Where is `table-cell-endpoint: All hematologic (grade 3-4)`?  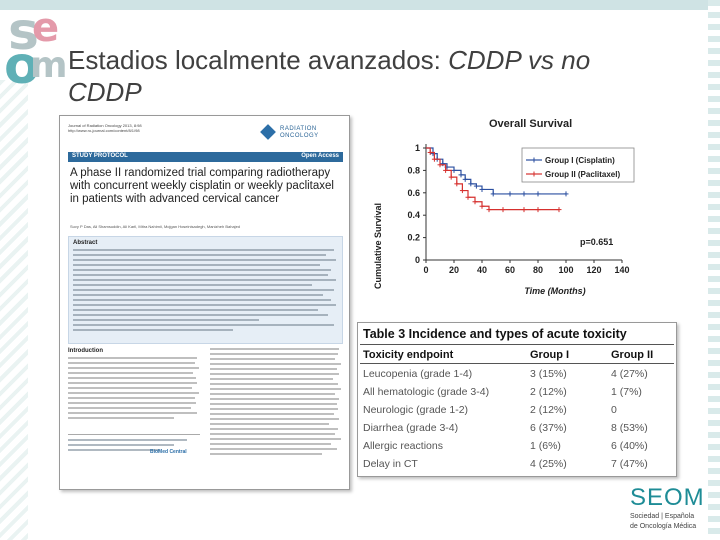 table-cell-endpoint: All hematologic (grade 3-4) is located at coordinates (426, 392).